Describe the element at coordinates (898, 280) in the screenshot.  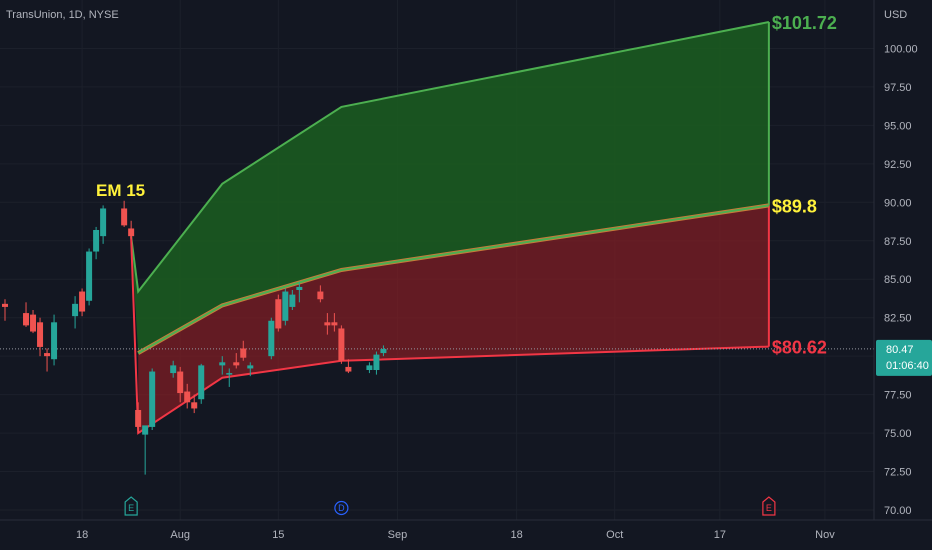
I see `price-tick-label: 85.00` at that location.